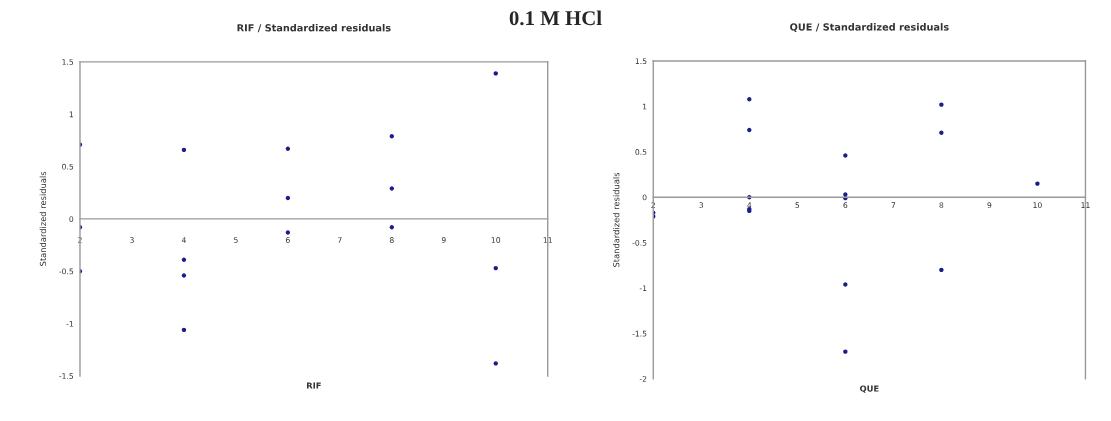  What do you see at coordinates (314, 385) in the screenshot?
I see `x-axis-title: RIF` at bounding box center [314, 385].